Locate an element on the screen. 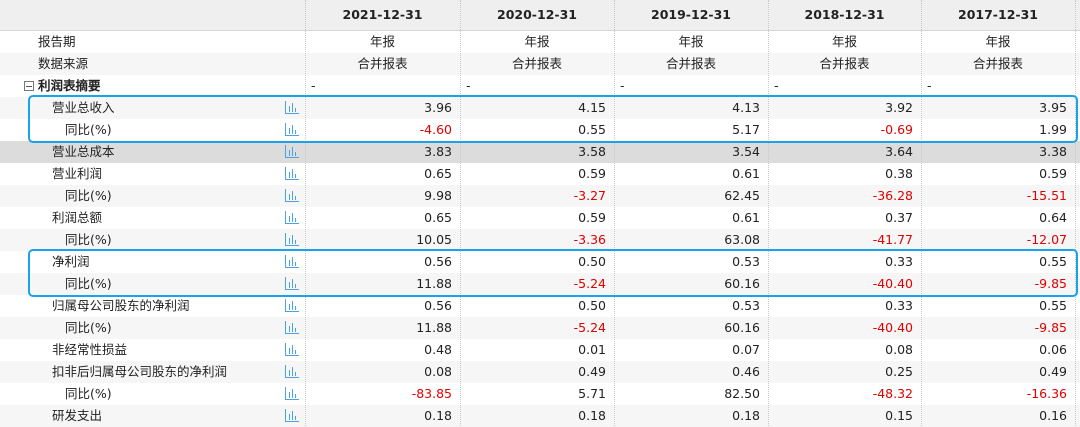  table-cell: 0.56 is located at coordinates (438, 305).